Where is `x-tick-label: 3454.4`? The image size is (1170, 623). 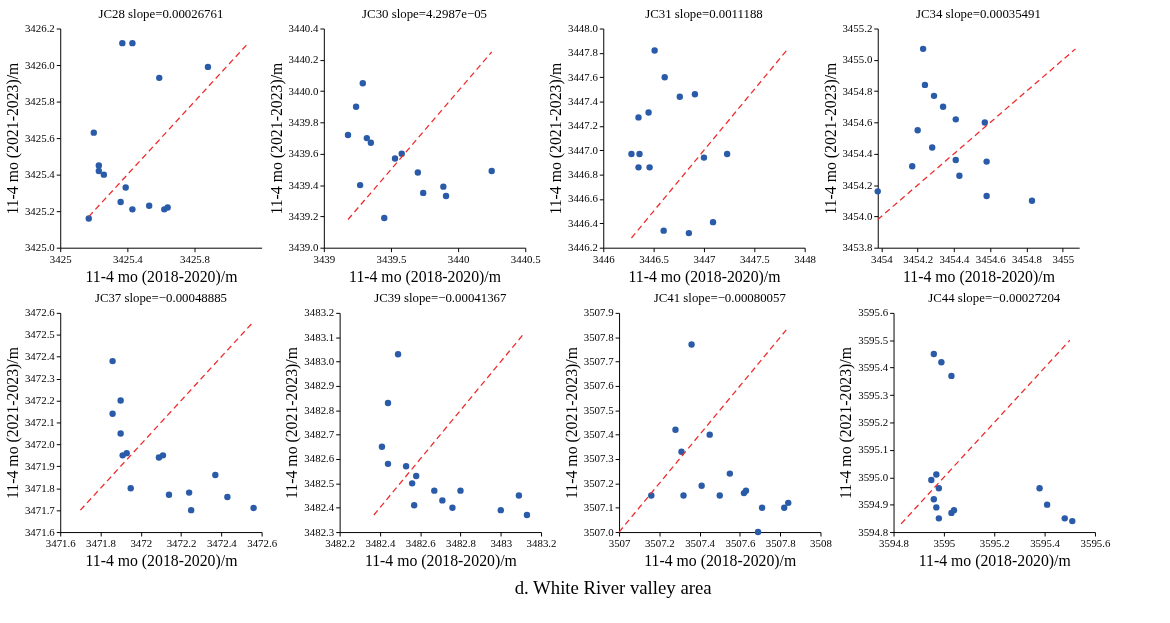
x-tick-label: 3454.4 is located at coordinates (954, 259).